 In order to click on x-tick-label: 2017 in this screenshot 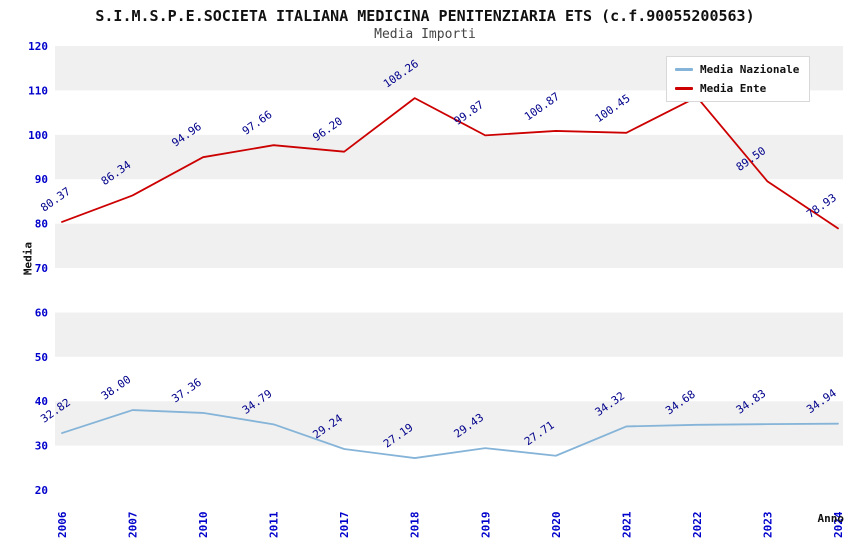, I will do `click(344, 525)`.